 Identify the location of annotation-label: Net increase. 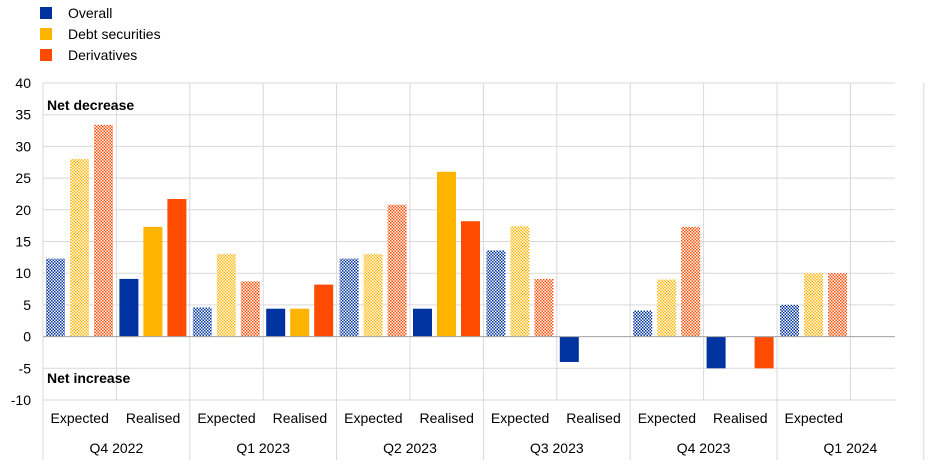
(88, 378).